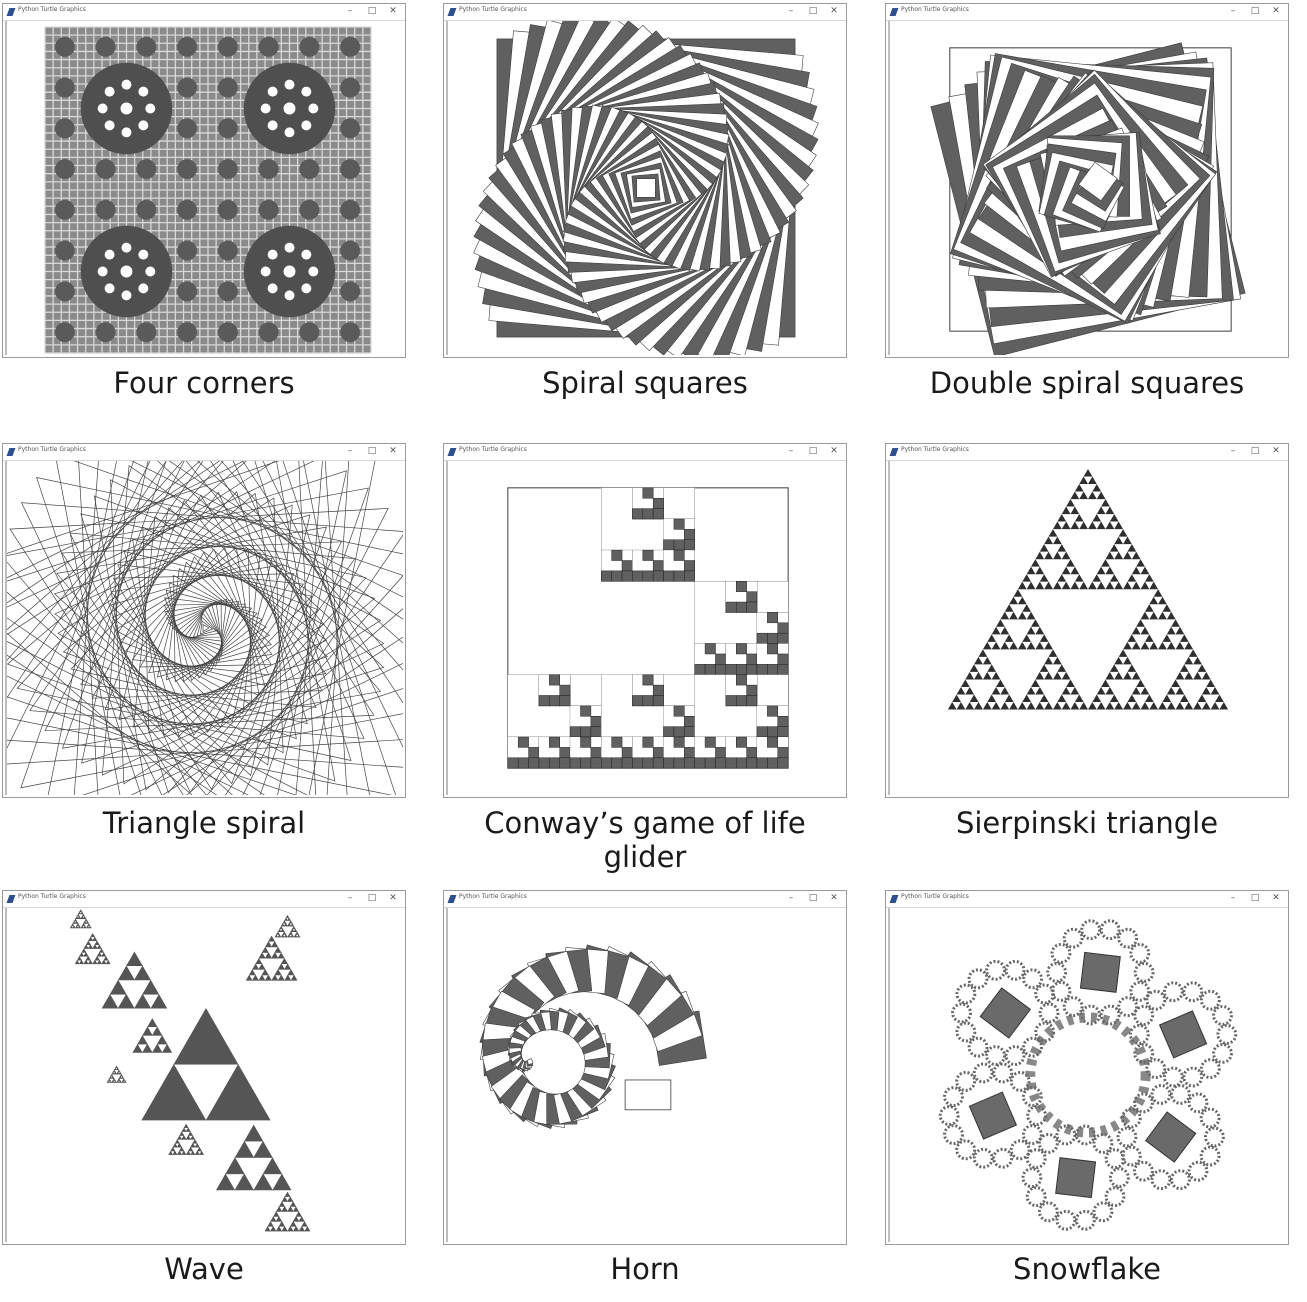 This screenshot has width=1307, height=1302. I want to click on turtle-window-sierpinski: Python Turtle Graphics – □ ✕, so click(1087, 620).